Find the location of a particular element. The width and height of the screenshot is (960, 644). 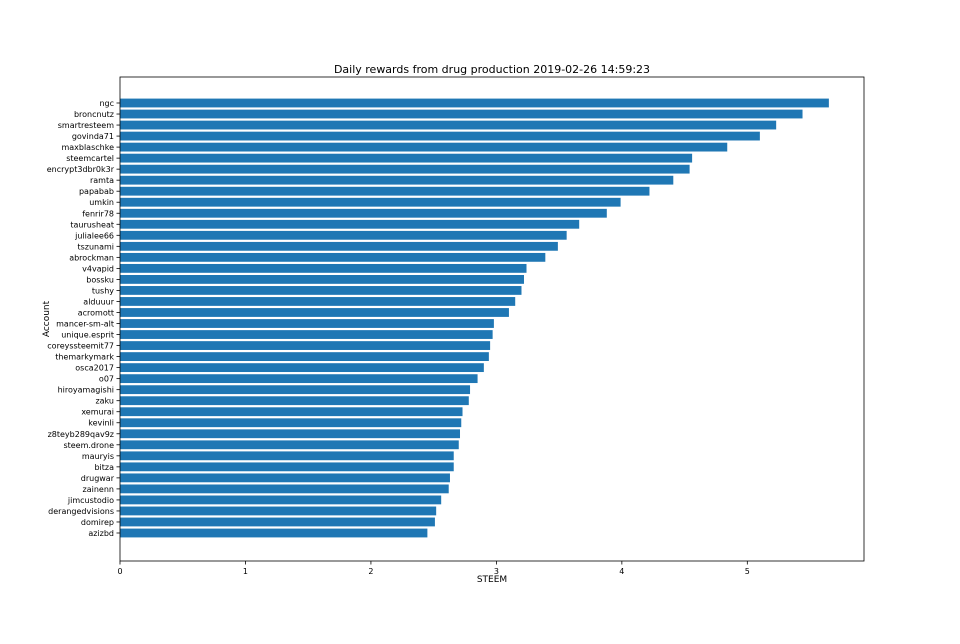

x-tick-label: 5 is located at coordinates (747, 571).